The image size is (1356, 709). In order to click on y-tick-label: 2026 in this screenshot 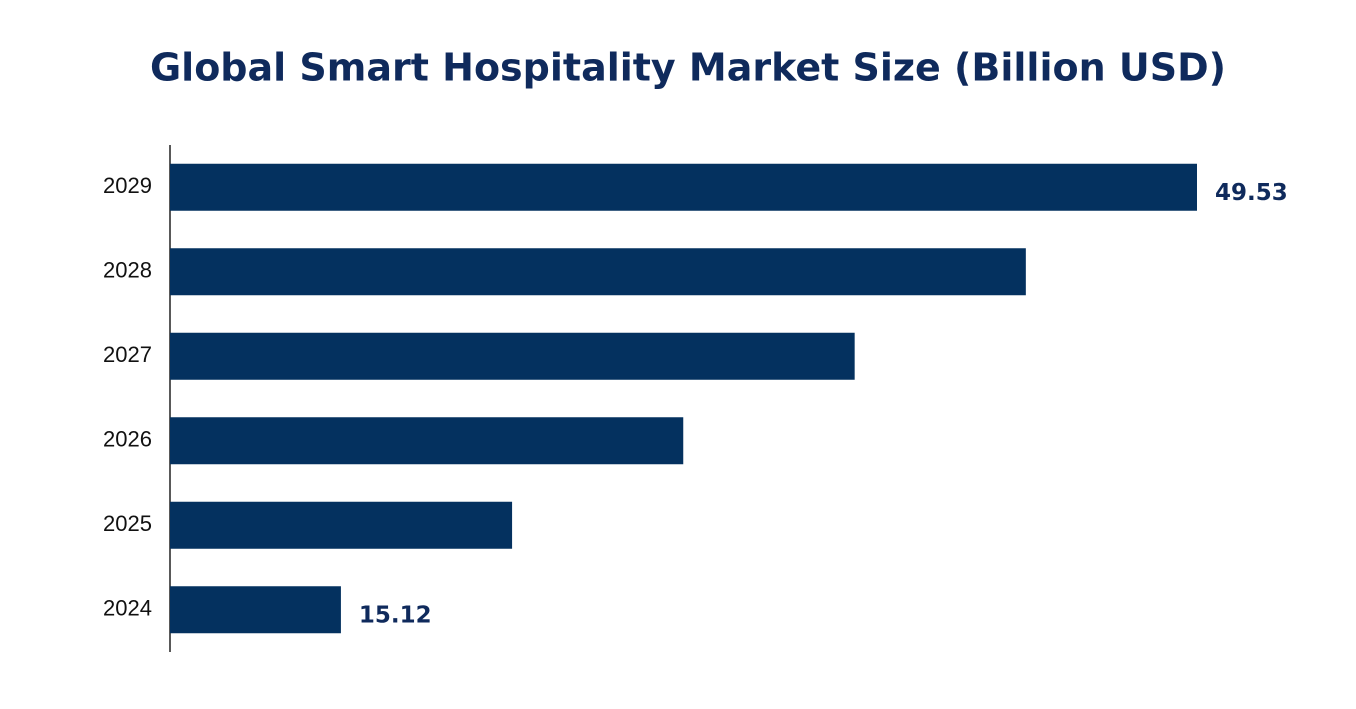, I will do `click(127, 439)`.